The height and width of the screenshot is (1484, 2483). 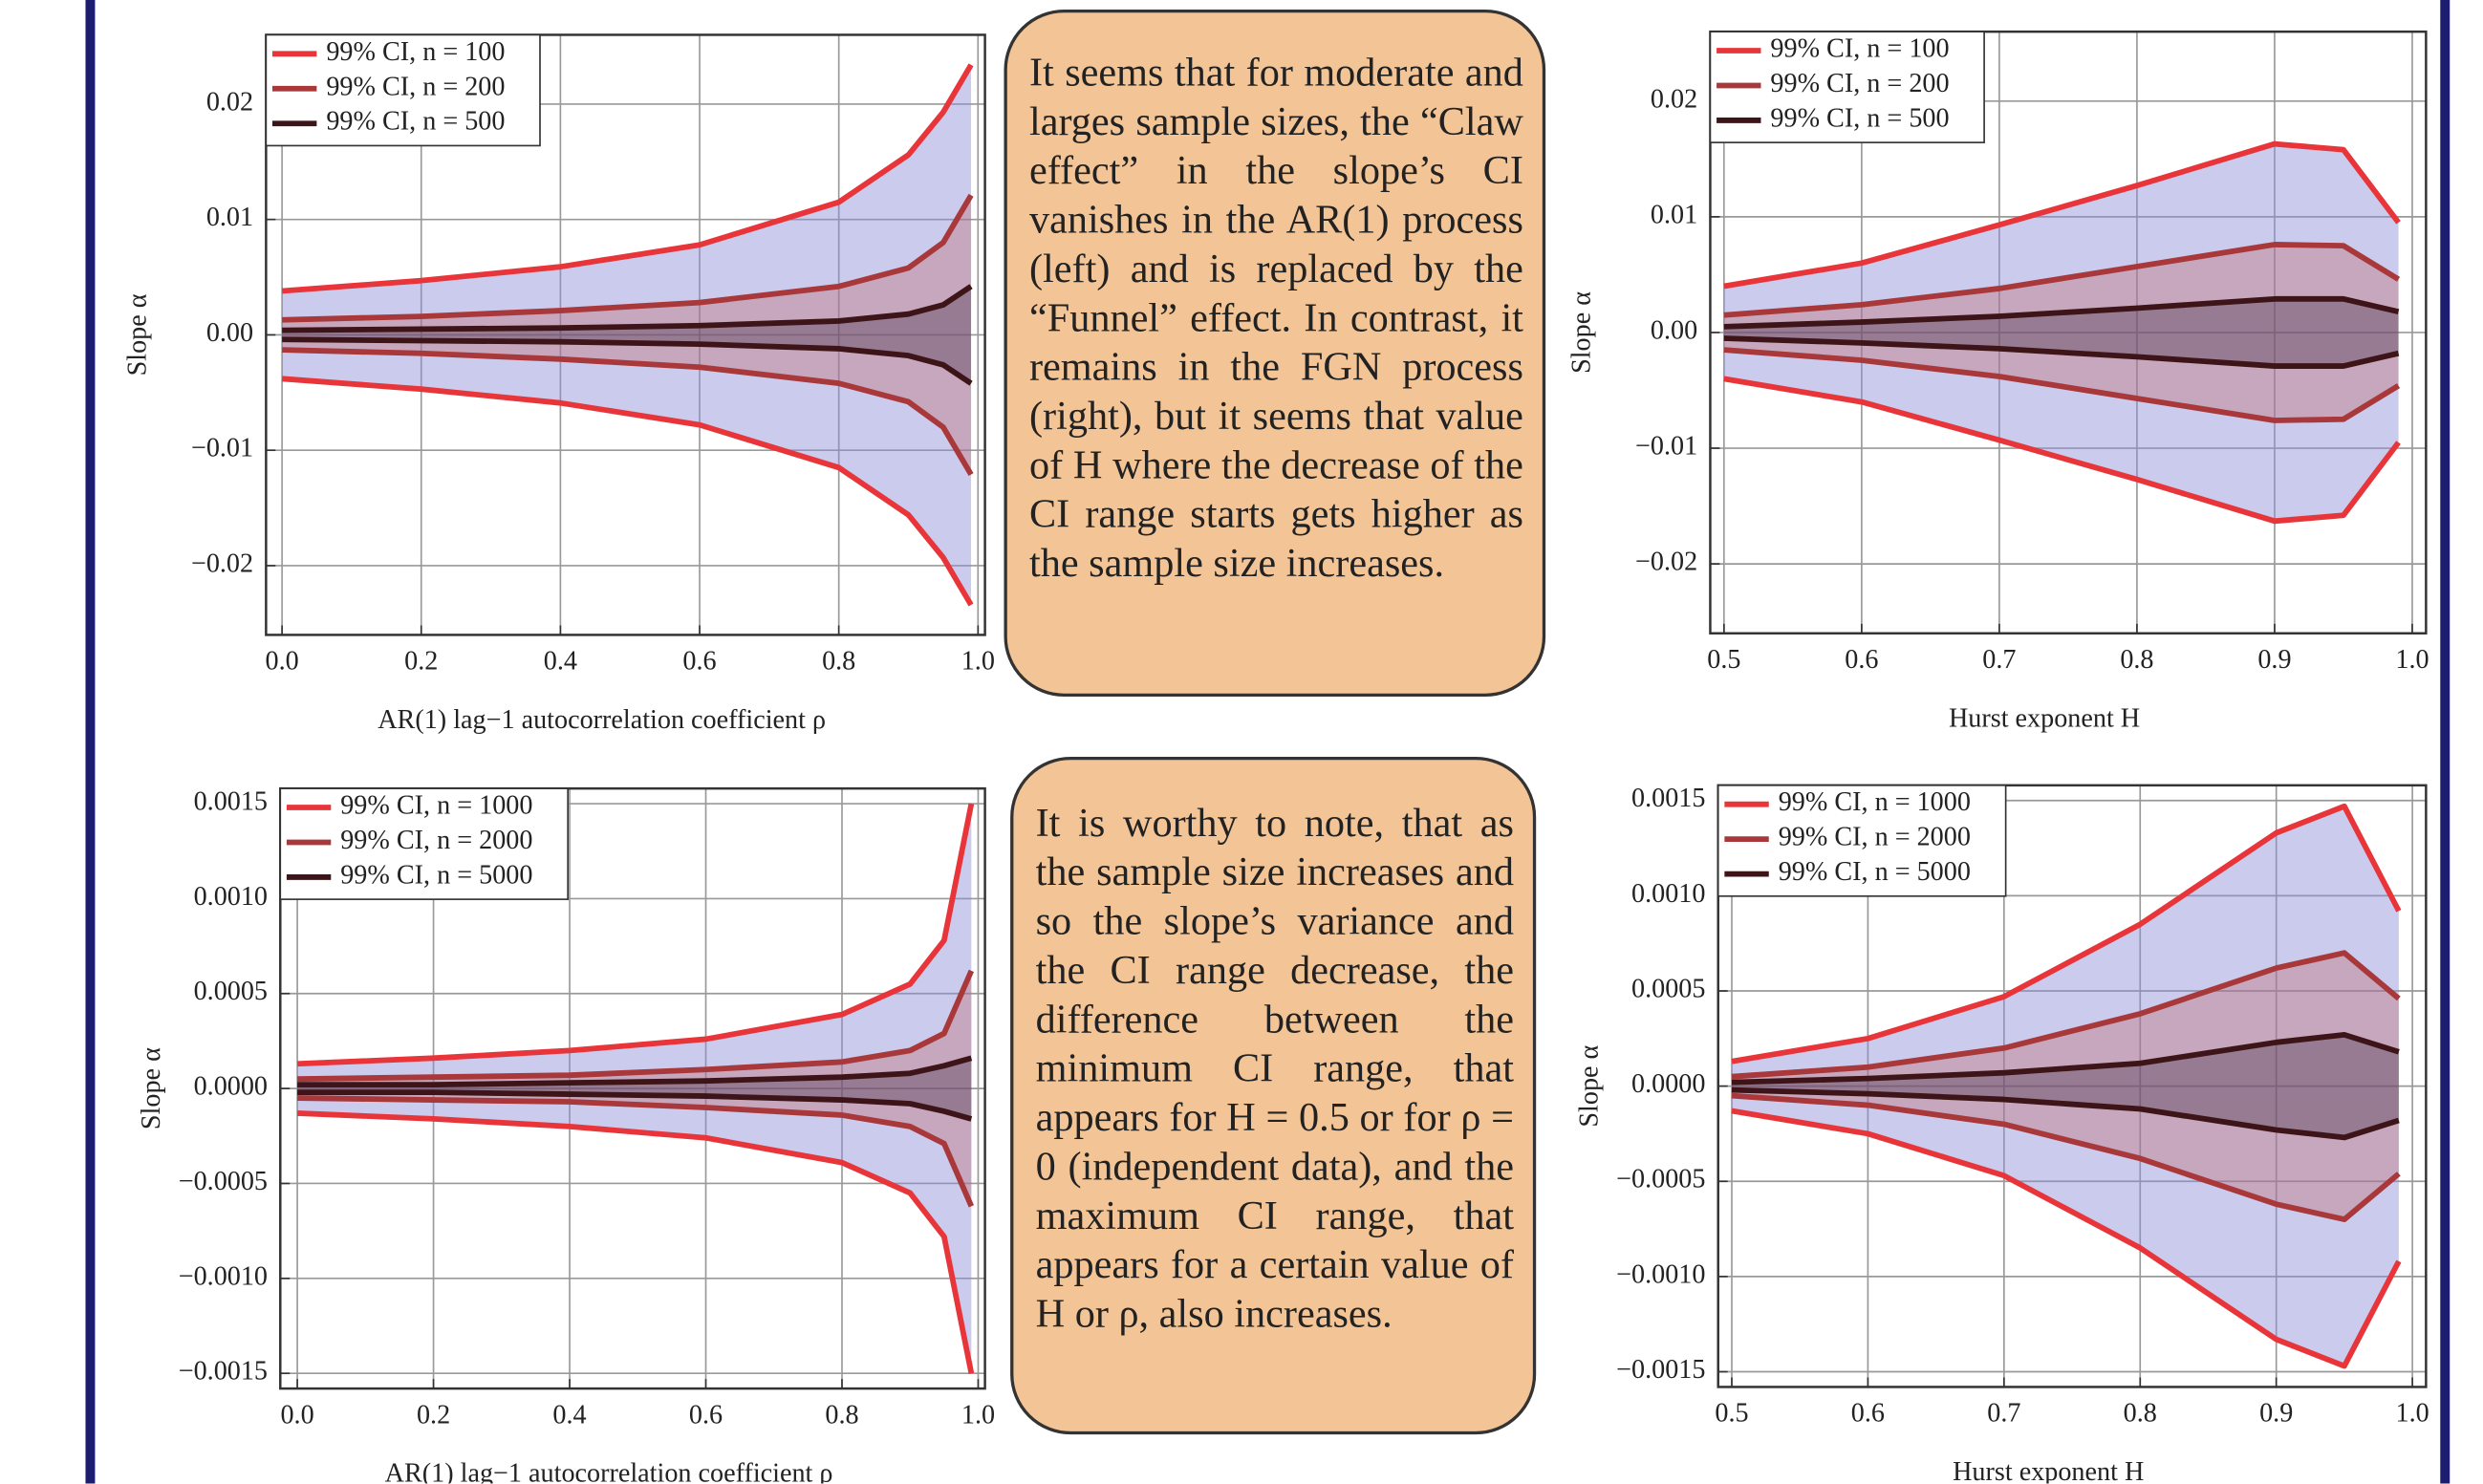 I want to click on slide-border, so click(x=90, y=742).